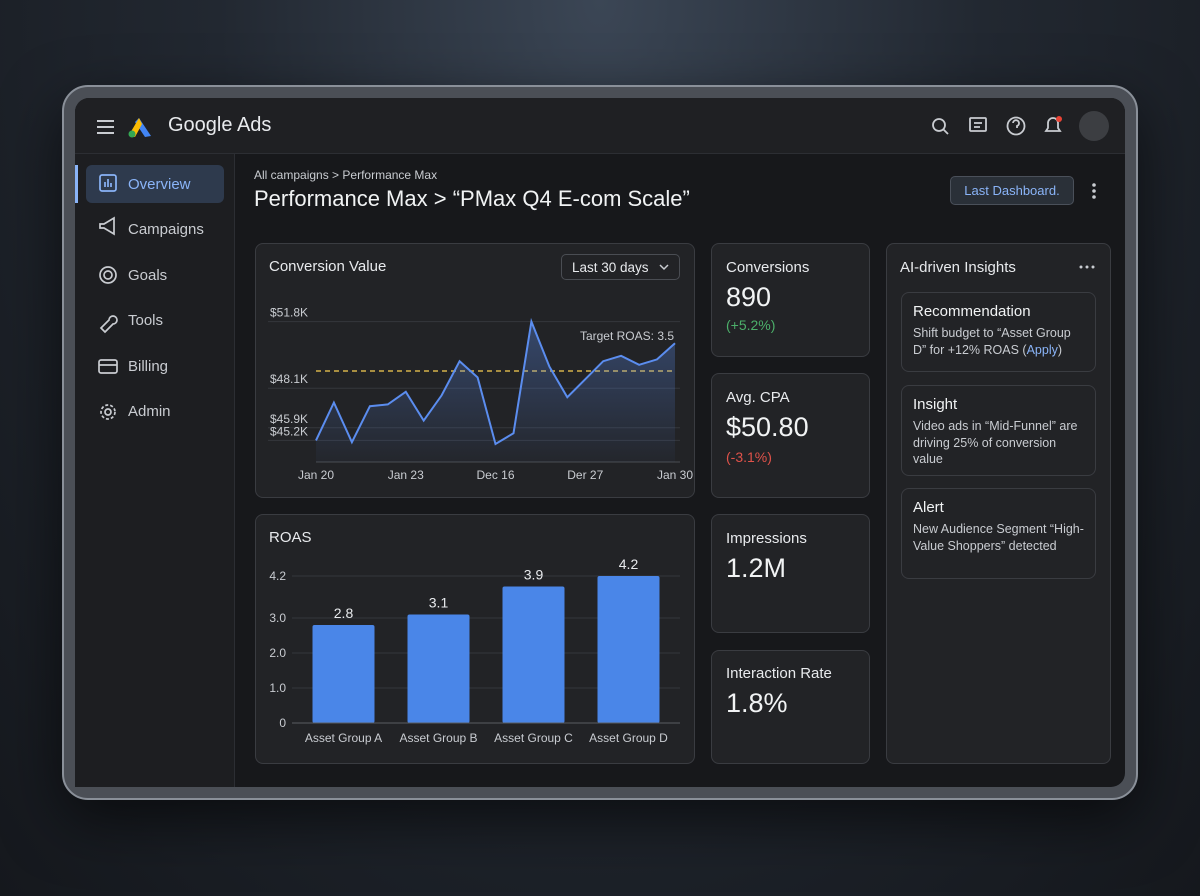  Describe the element at coordinates (148, 366) in the screenshot. I see `nav-item: Billing` at that location.